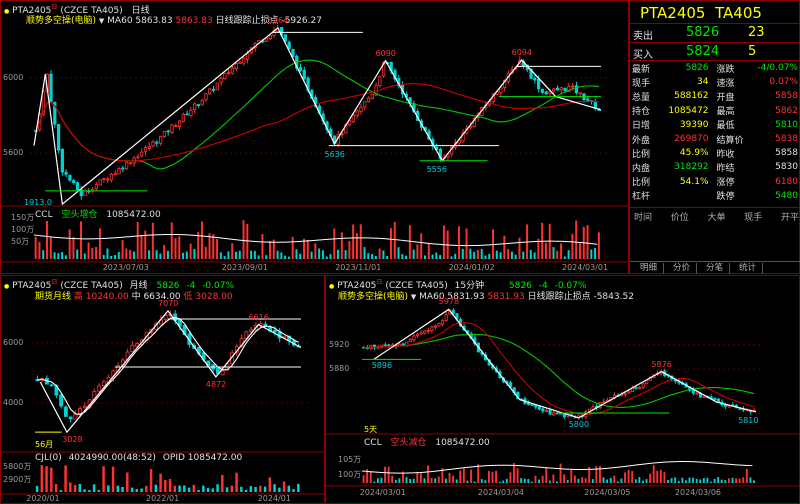  Describe the element at coordinates (134, 297) in the screenshot. I see `monthly-indicator: 期货月线 高 10240.00 中 6634.00 低 3028.00` at that location.